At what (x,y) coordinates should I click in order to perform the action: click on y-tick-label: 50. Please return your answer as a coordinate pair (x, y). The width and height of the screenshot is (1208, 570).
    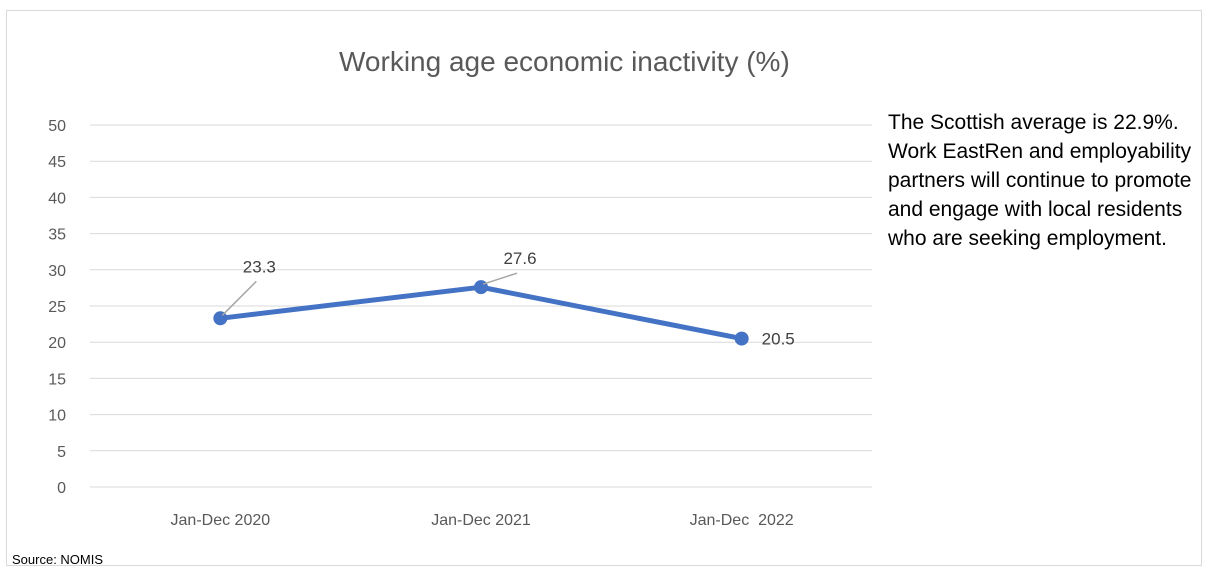
    Looking at the image, I should click on (57, 126).